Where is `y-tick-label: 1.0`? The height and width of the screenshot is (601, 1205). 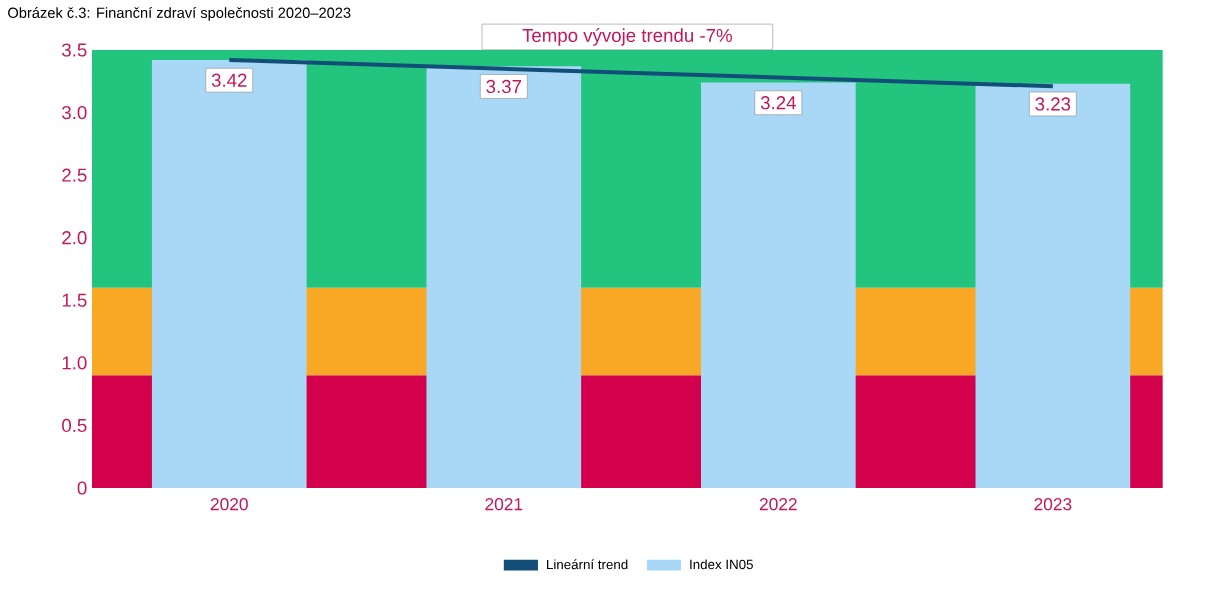
y-tick-label: 1.0 is located at coordinates (74, 363).